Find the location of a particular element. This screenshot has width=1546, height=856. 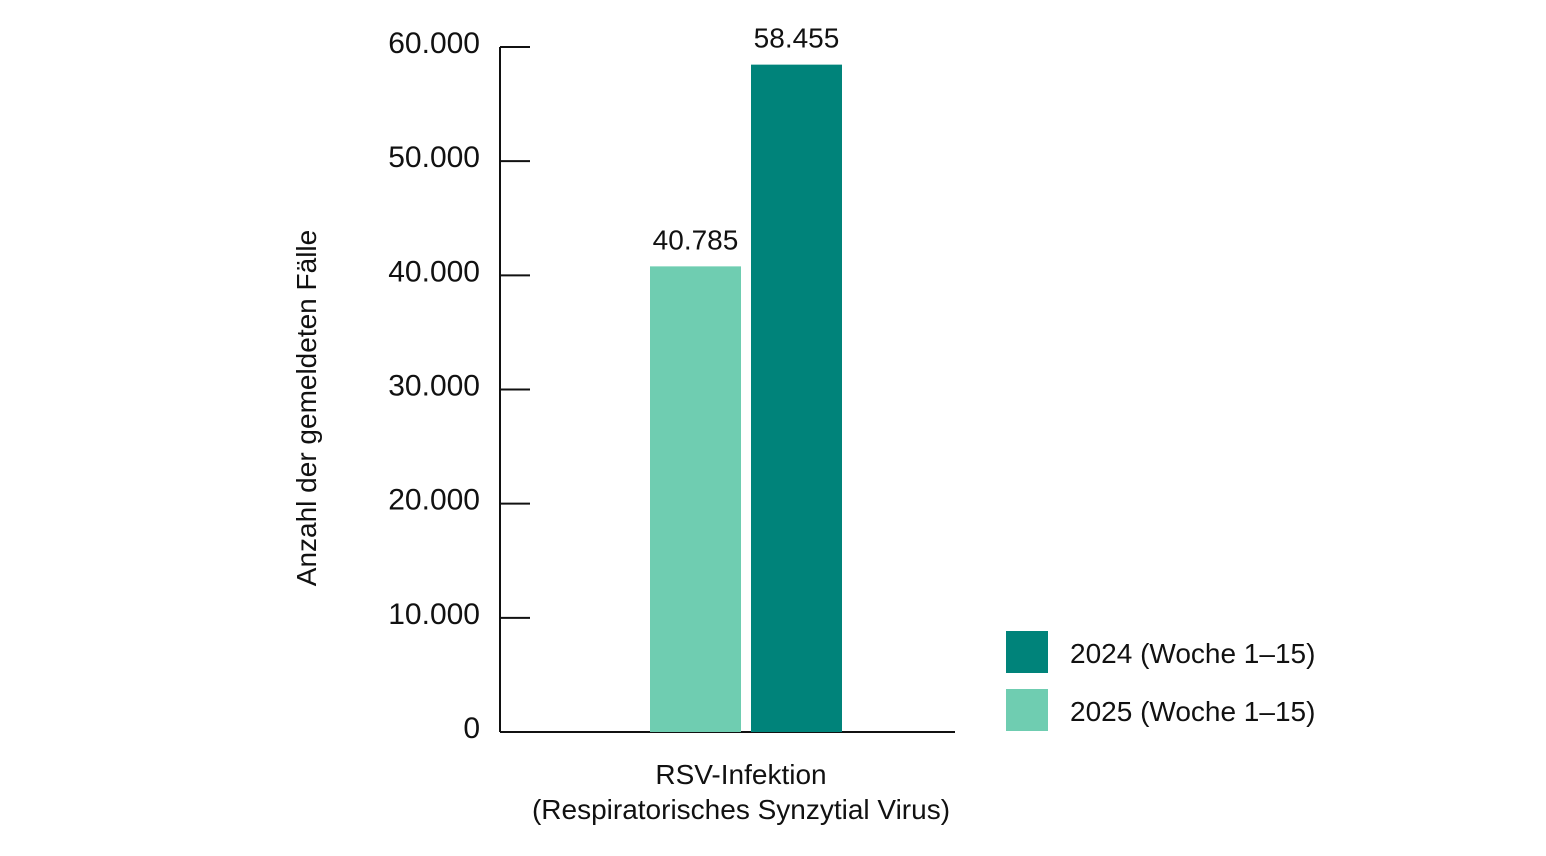

y-tick-label: 10.000 is located at coordinates (434, 614).